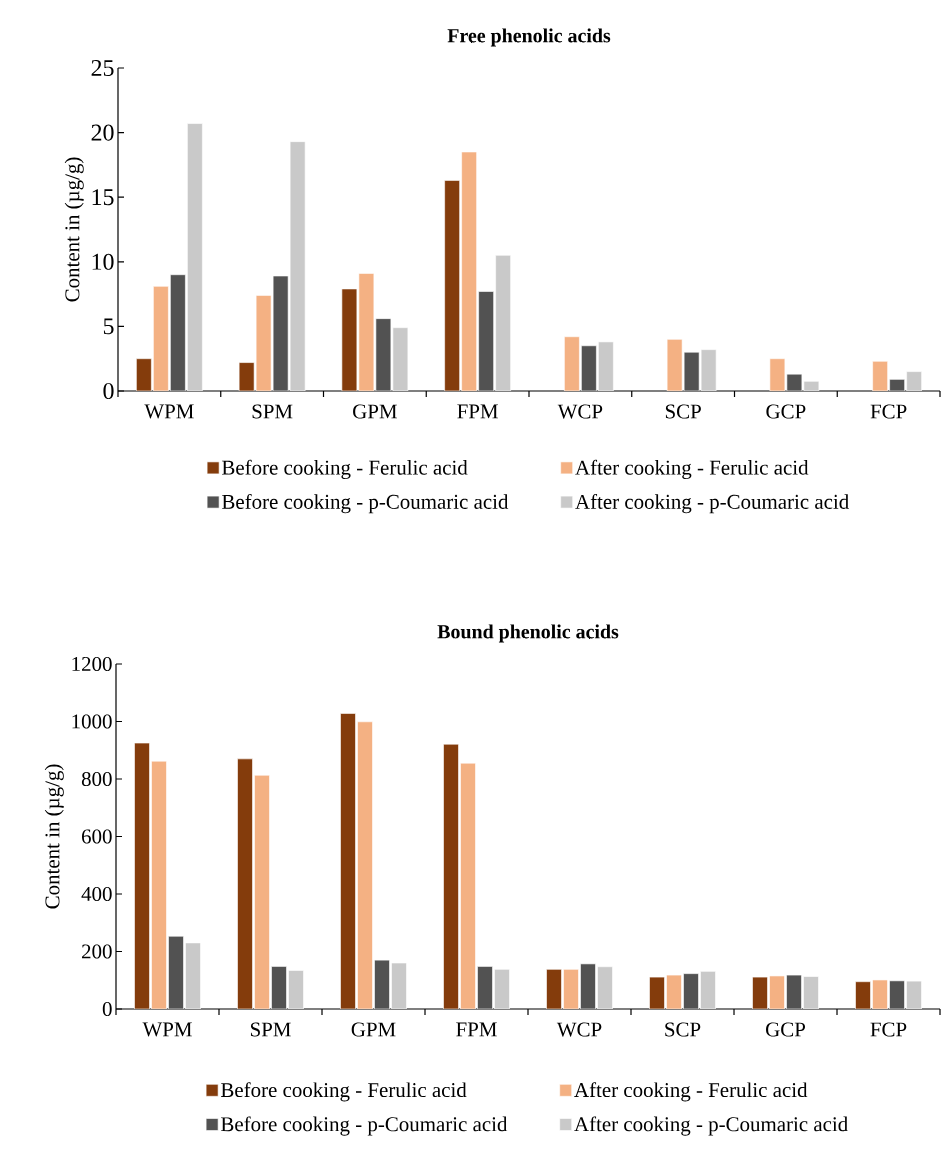 Image resolution: width=943 pixels, height=1170 pixels. Describe the element at coordinates (96, 894) in the screenshot. I see `y-tick-label: 400` at that location.